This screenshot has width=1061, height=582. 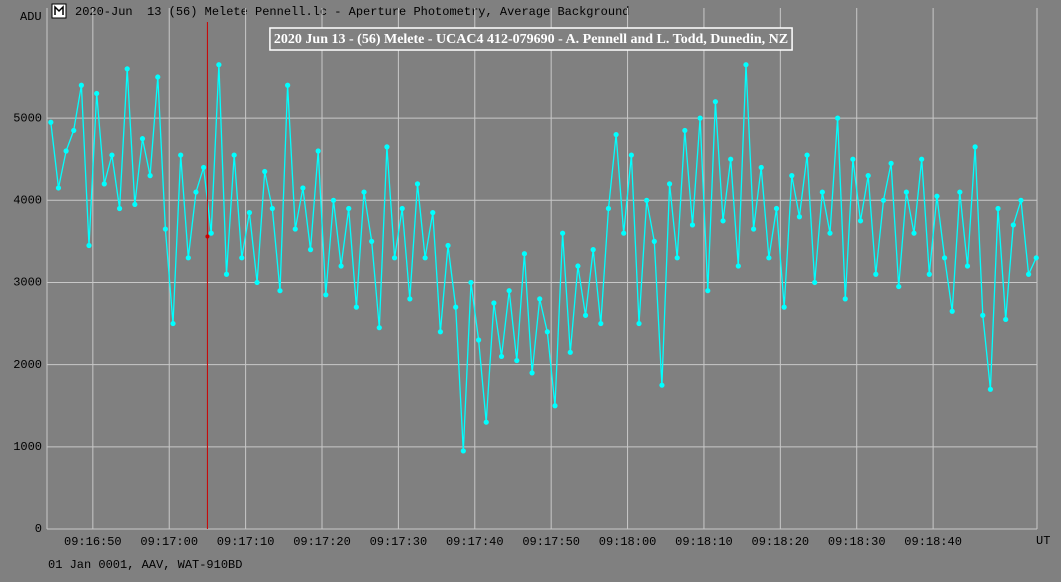 What do you see at coordinates (933, 542) in the screenshot?
I see `x-tick-label: 09:18:40` at bounding box center [933, 542].